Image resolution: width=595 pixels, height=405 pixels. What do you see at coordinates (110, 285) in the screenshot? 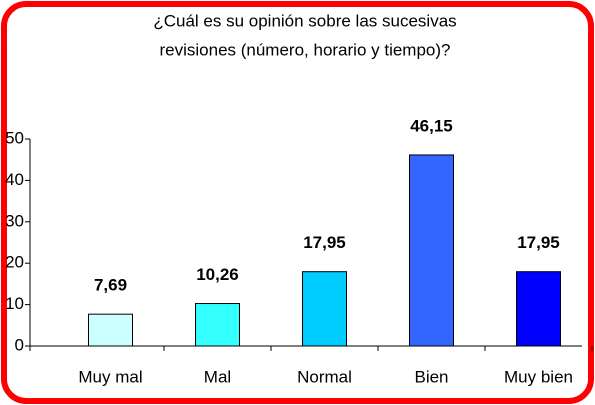
I see `value-label: 7,69` at bounding box center [110, 285].